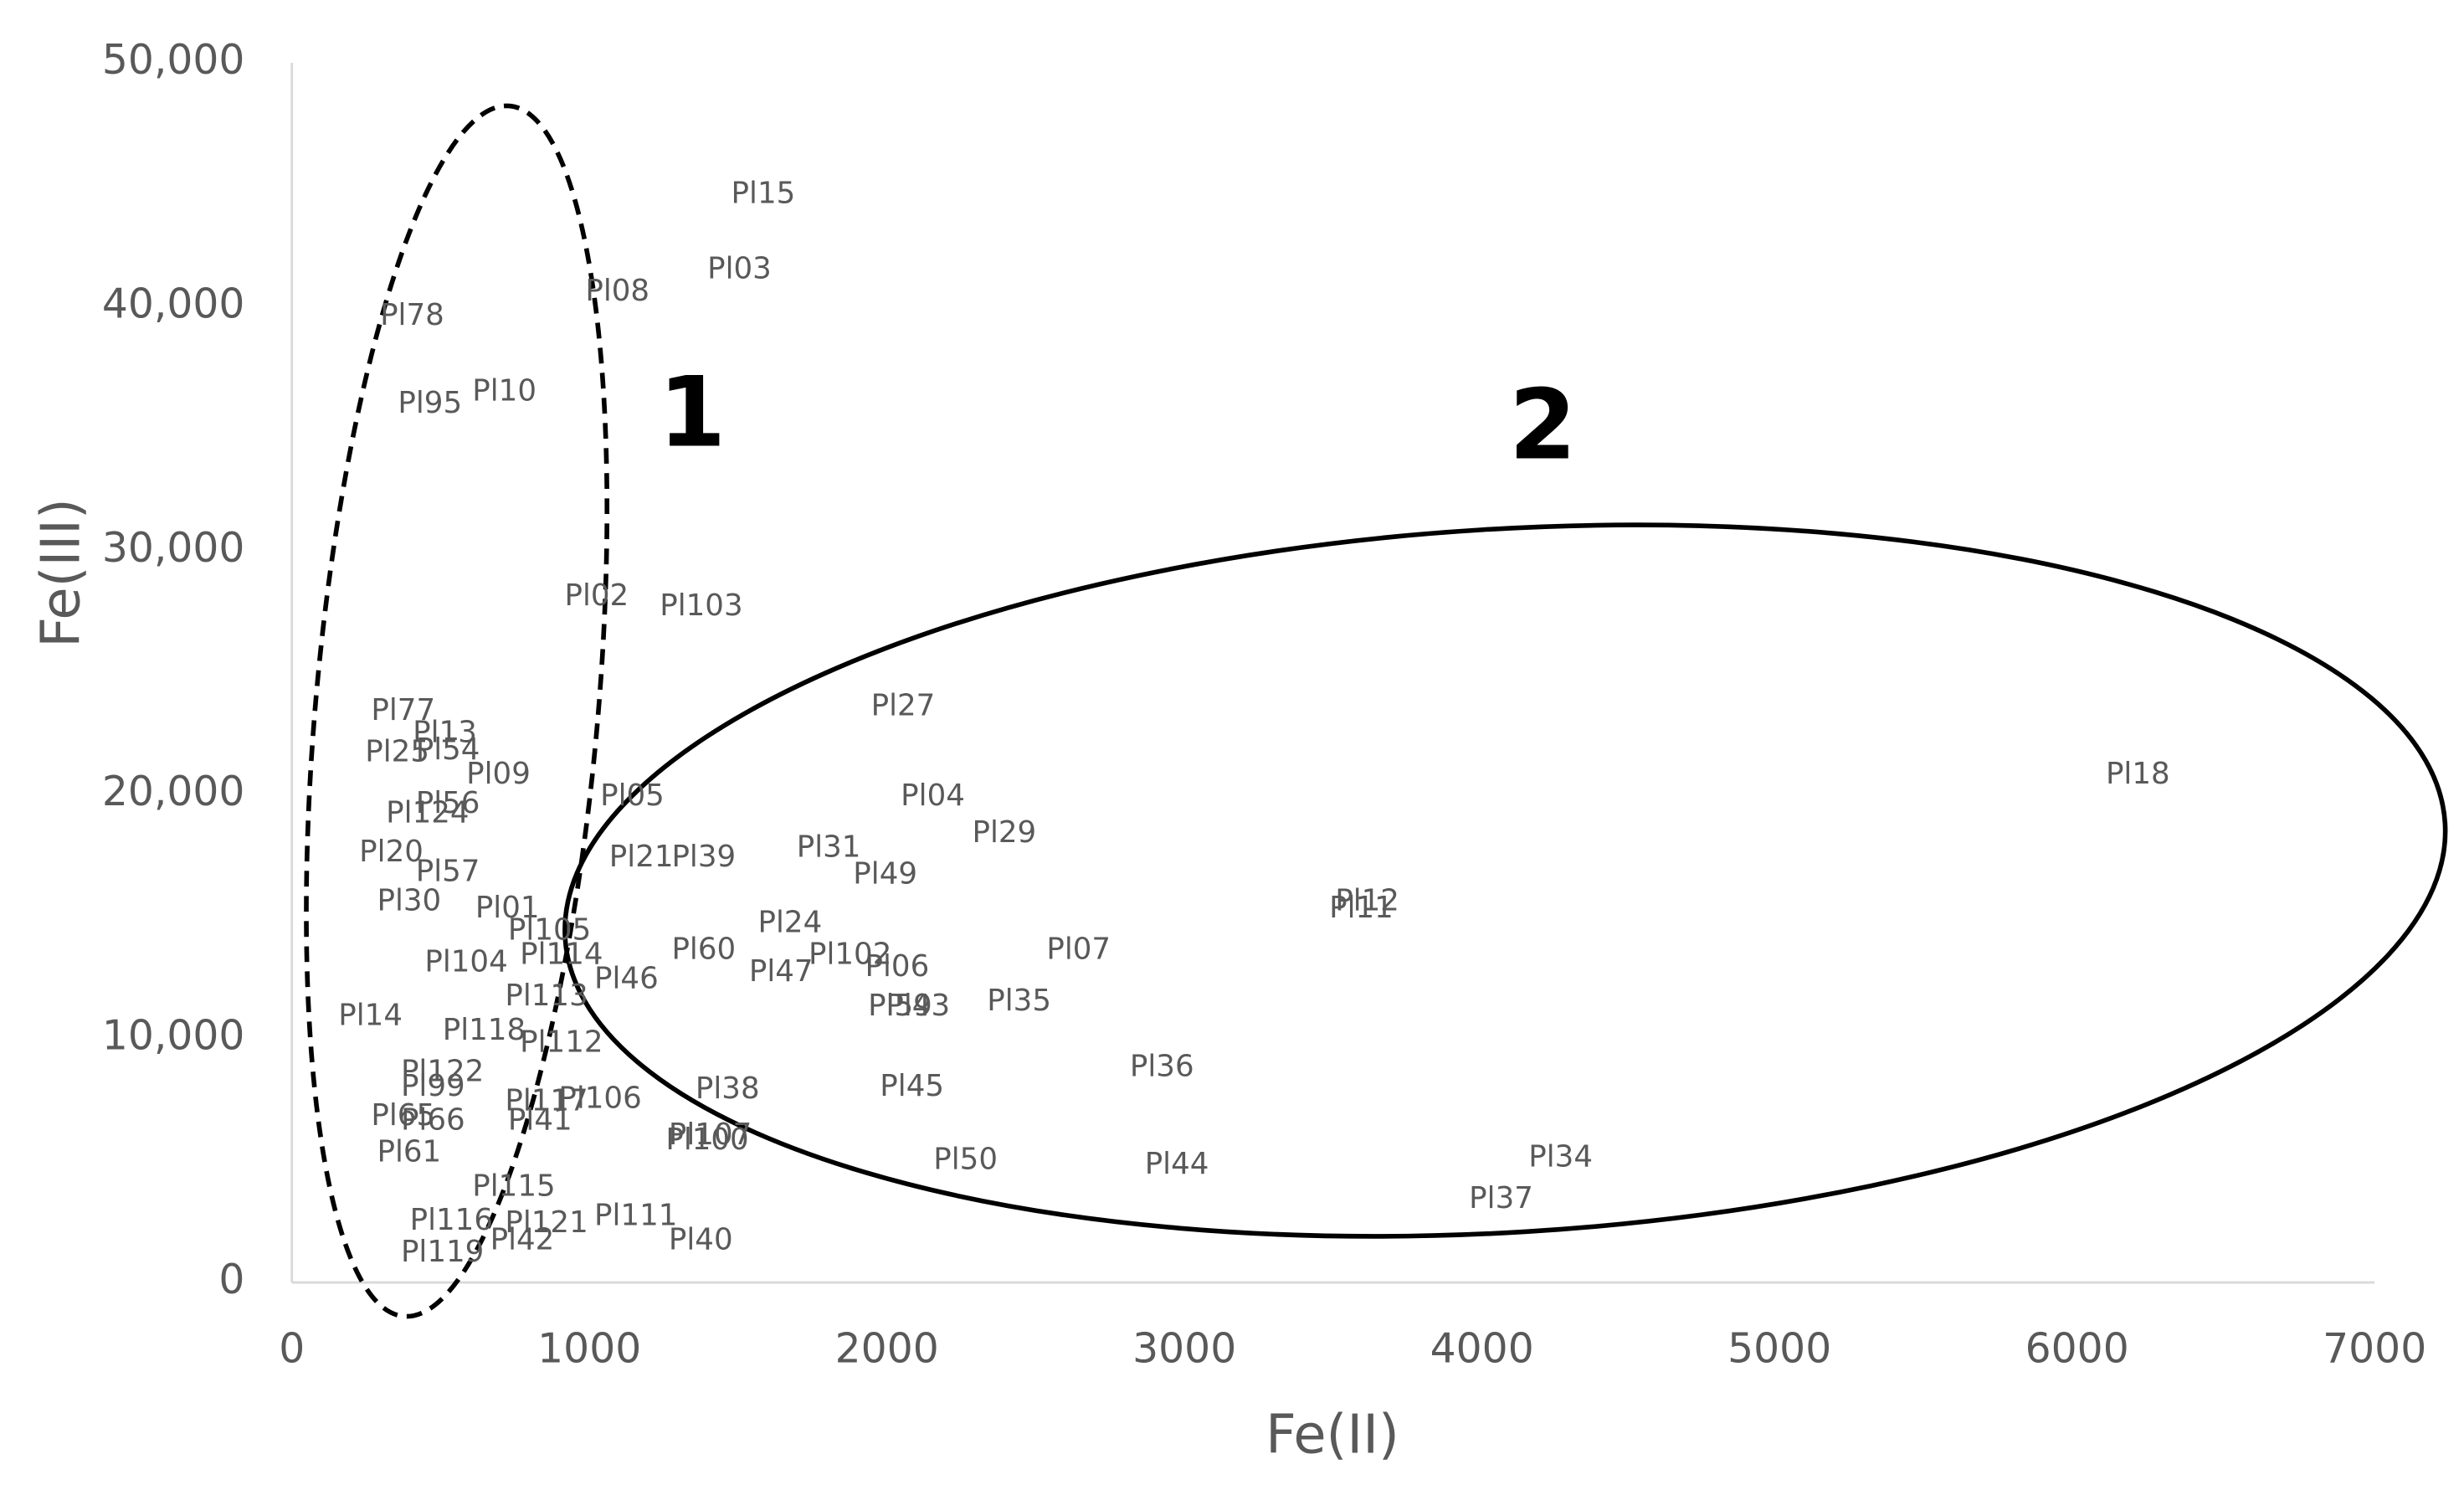 The width and height of the screenshot is (2464, 1485). What do you see at coordinates (174, 303) in the screenshot?
I see `y-tick-label: 40,000` at bounding box center [174, 303].